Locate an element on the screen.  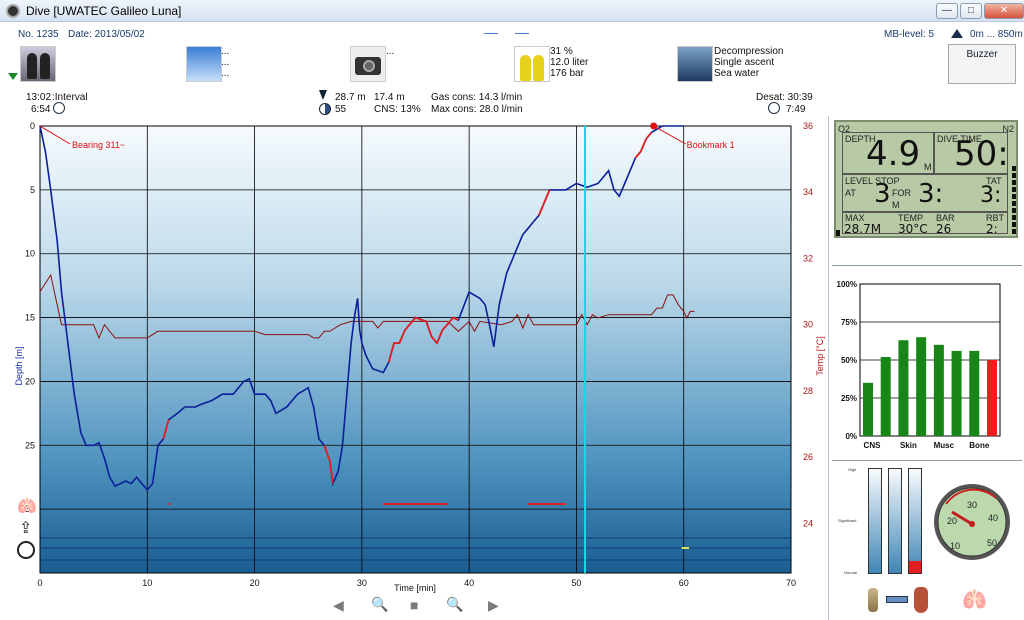
depth-unit: M is located at coordinates (928, 167).